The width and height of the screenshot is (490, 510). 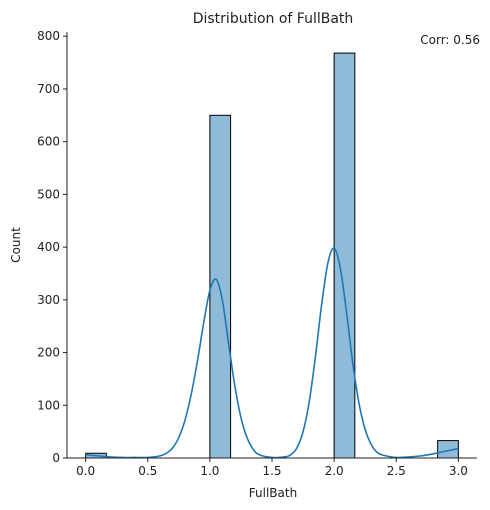 What do you see at coordinates (209, 471) in the screenshot?
I see `x-tick-label: 1.0` at bounding box center [209, 471].